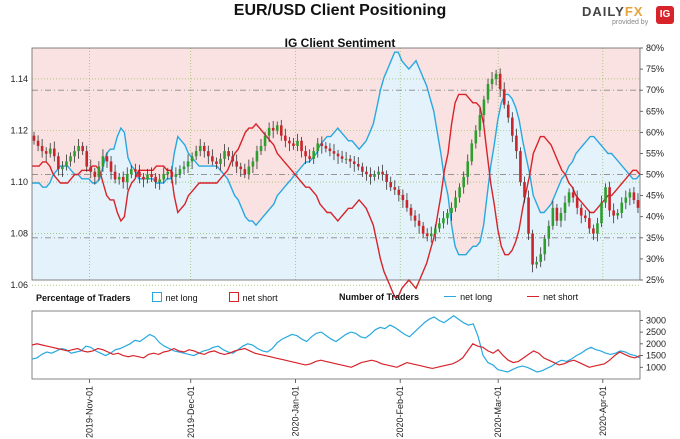 The width and height of the screenshot is (680, 439). What do you see at coordinates (340, 10) in the screenshot?
I see `chart-title: EUR/USD Client Positioning` at bounding box center [340, 10].